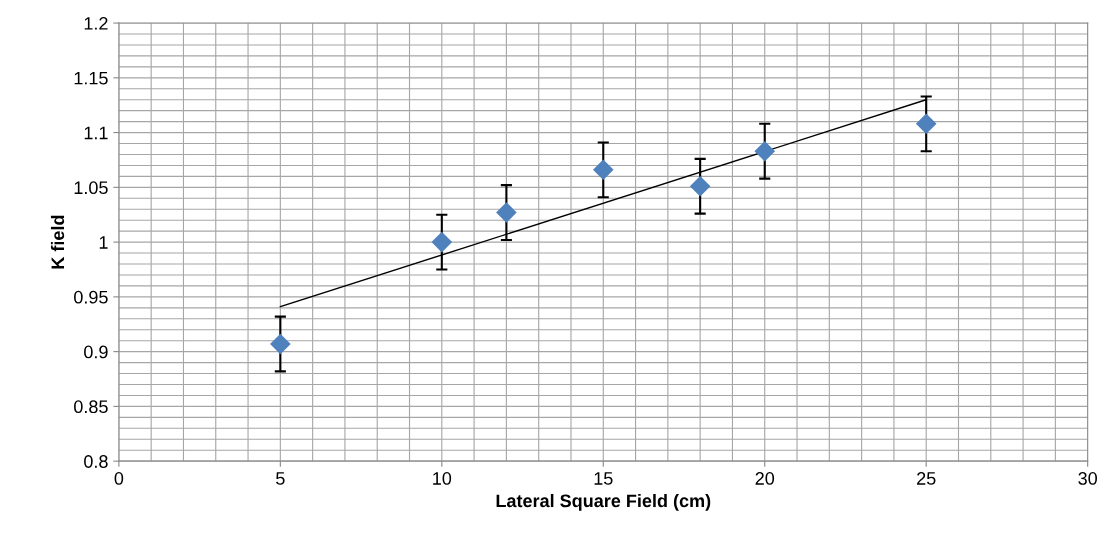 The width and height of the screenshot is (1111, 549). What do you see at coordinates (96, 352) in the screenshot?
I see `y-tick-label: 0.9` at bounding box center [96, 352].